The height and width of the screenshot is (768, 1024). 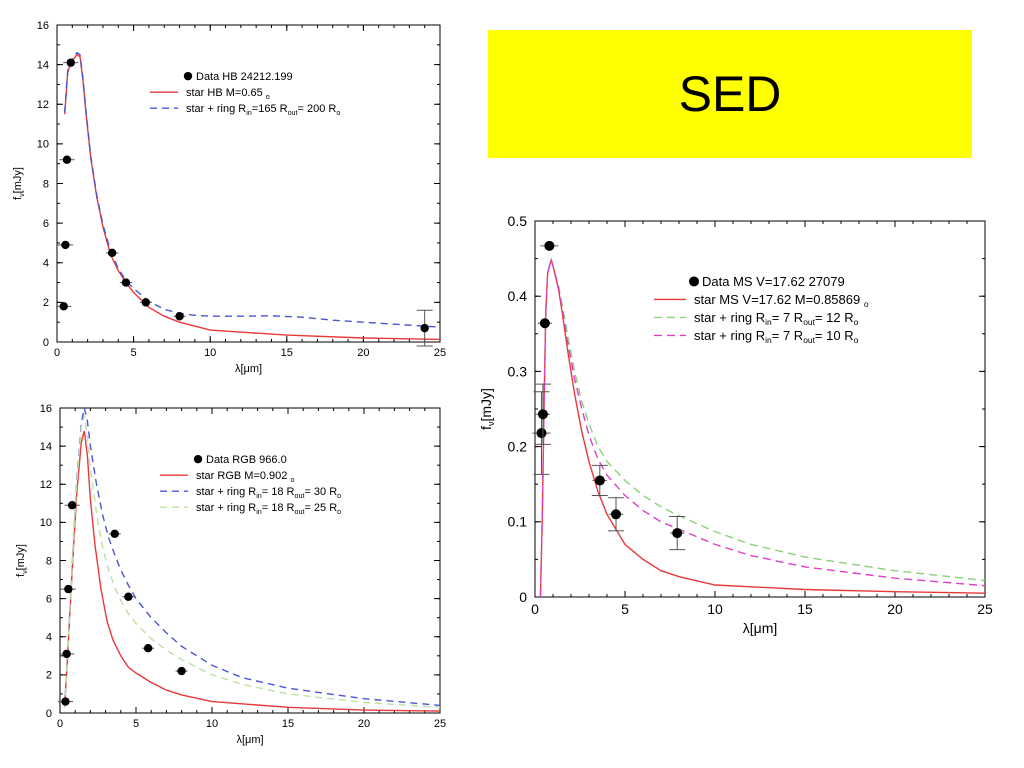 I want to click on sed-banner: SED, so click(x=730, y=94).